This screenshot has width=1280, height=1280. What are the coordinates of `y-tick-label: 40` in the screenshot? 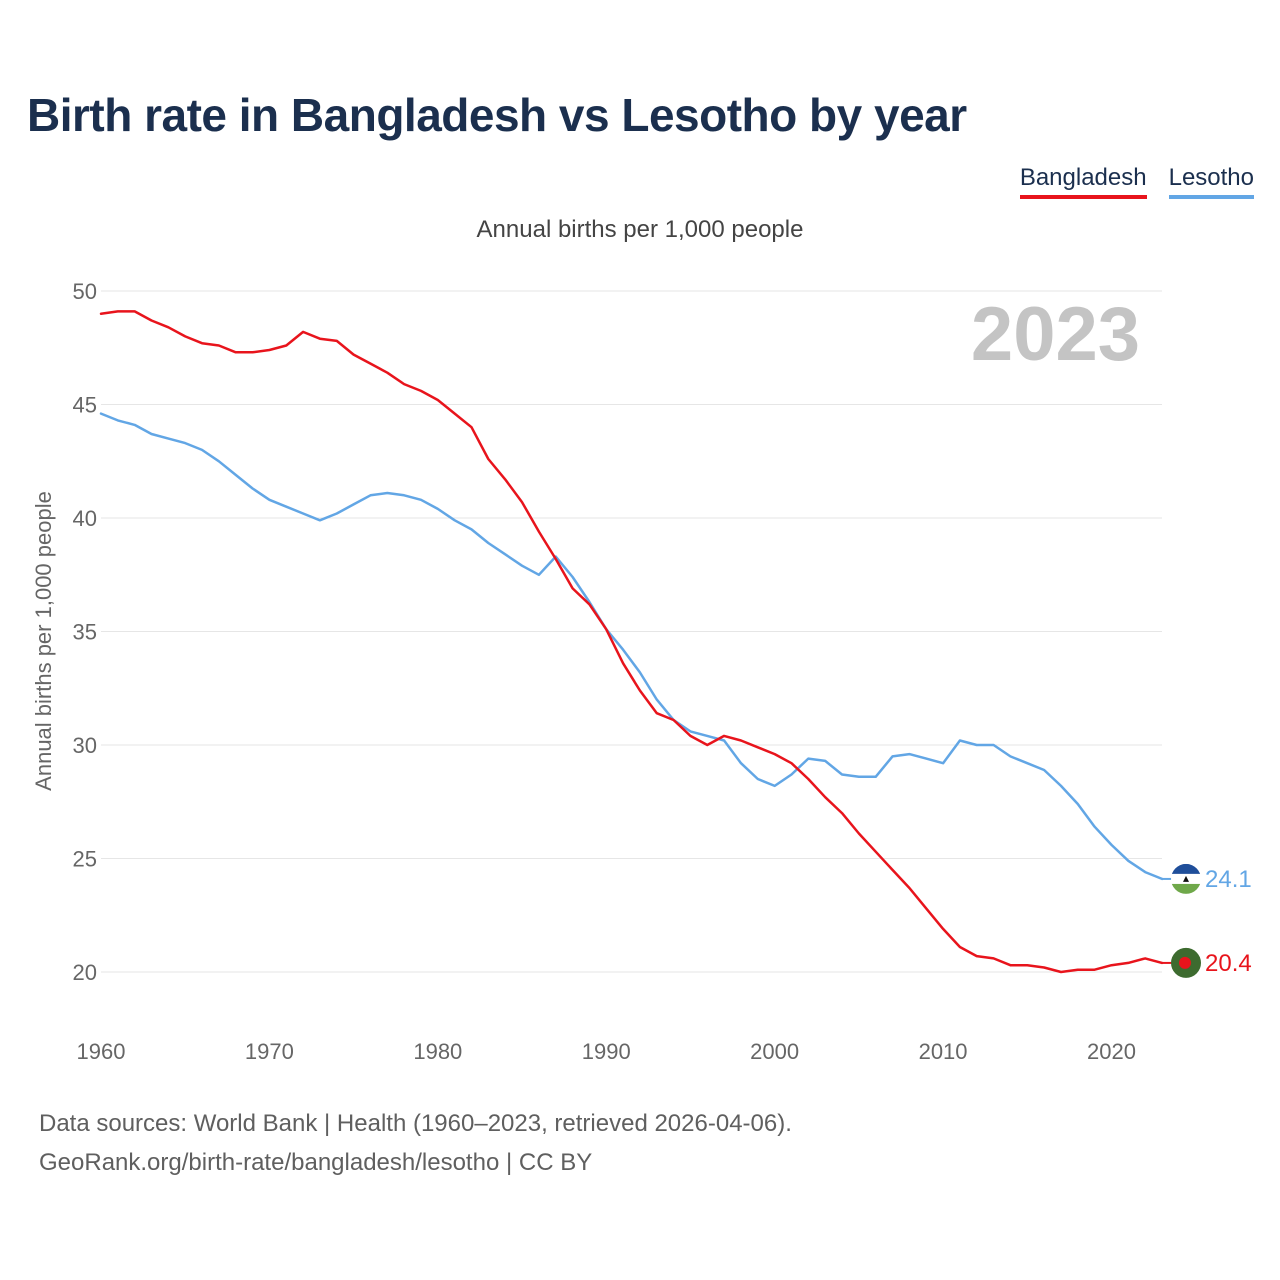 It's located at (85, 518).